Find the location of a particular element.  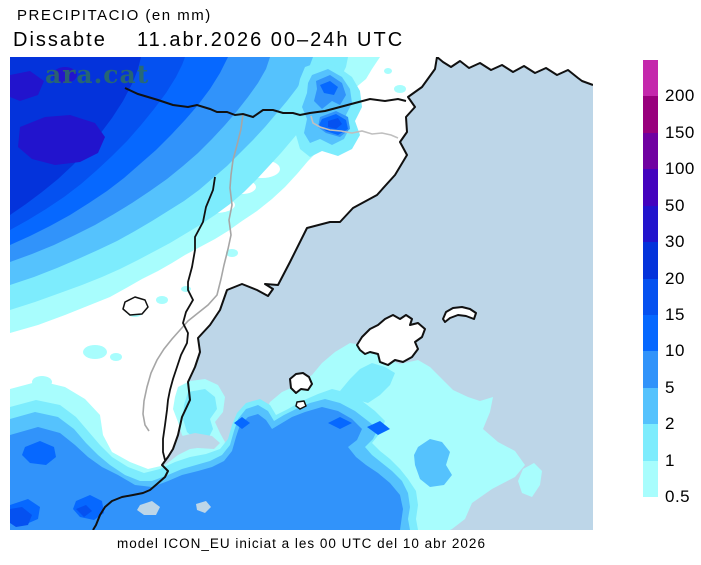

page-title: PRECIPITACIO (en mm) is located at coordinates (114, 15).